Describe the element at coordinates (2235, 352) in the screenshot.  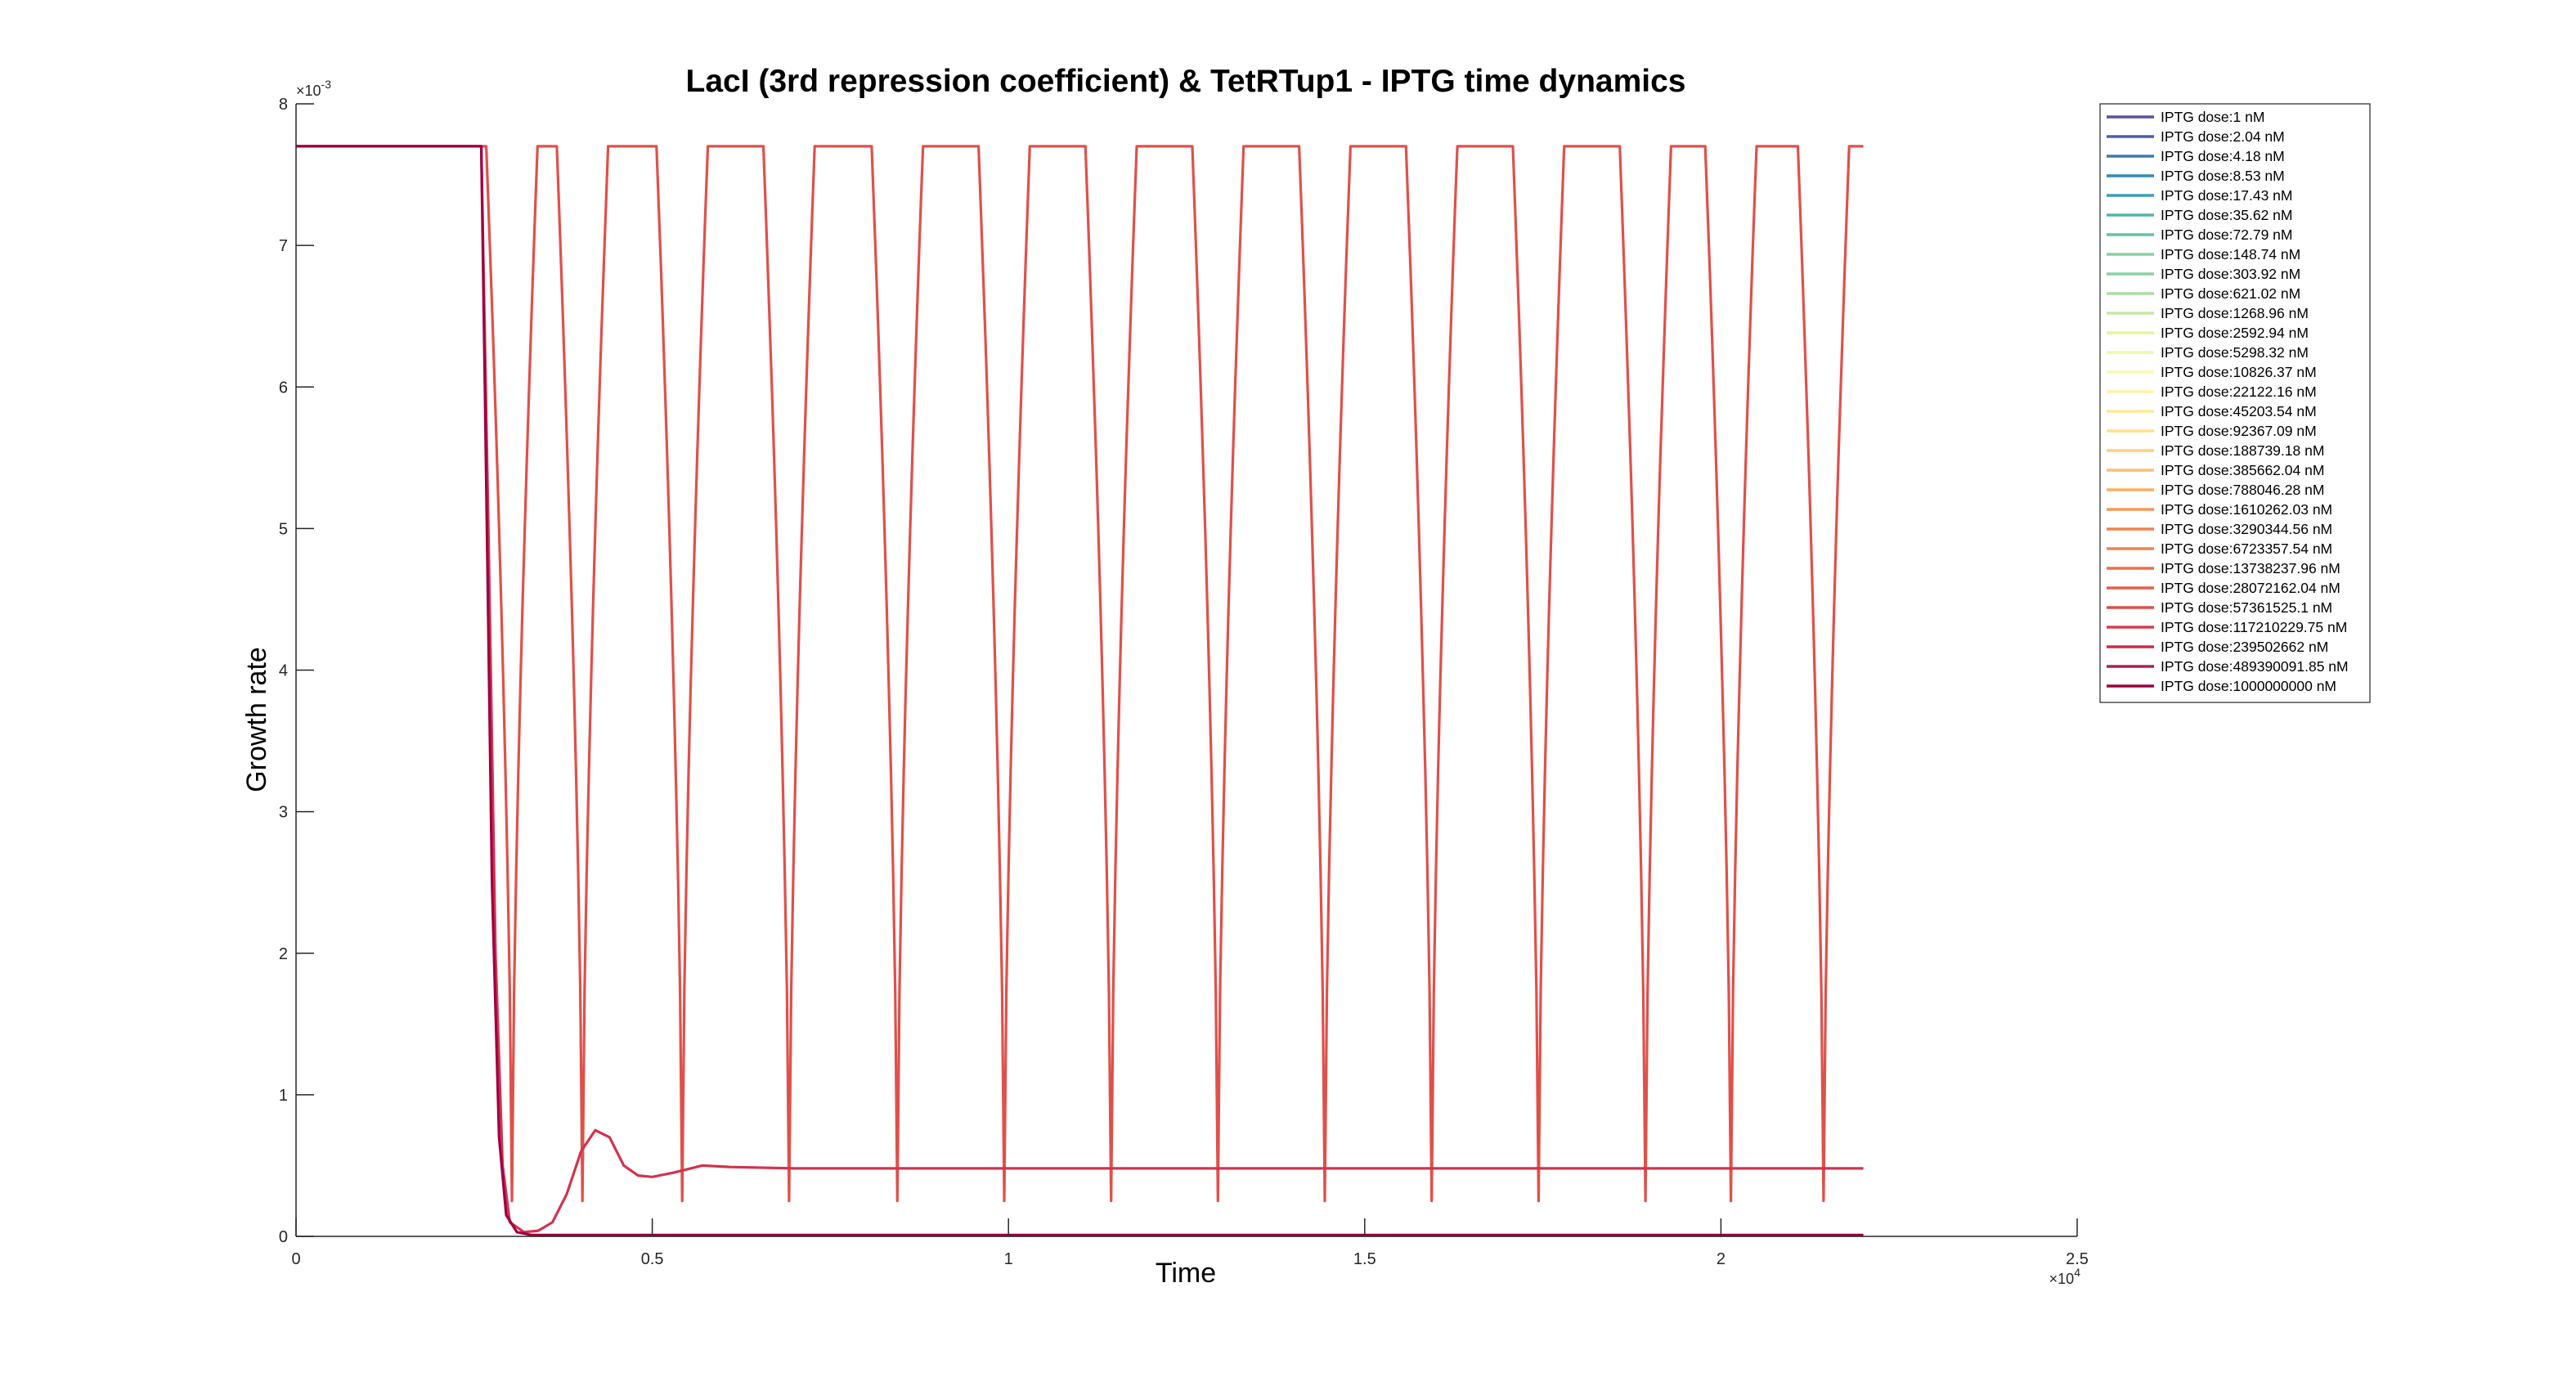
I see `legend-entry-label: IPTG dose:5298.32 nM` at that location.